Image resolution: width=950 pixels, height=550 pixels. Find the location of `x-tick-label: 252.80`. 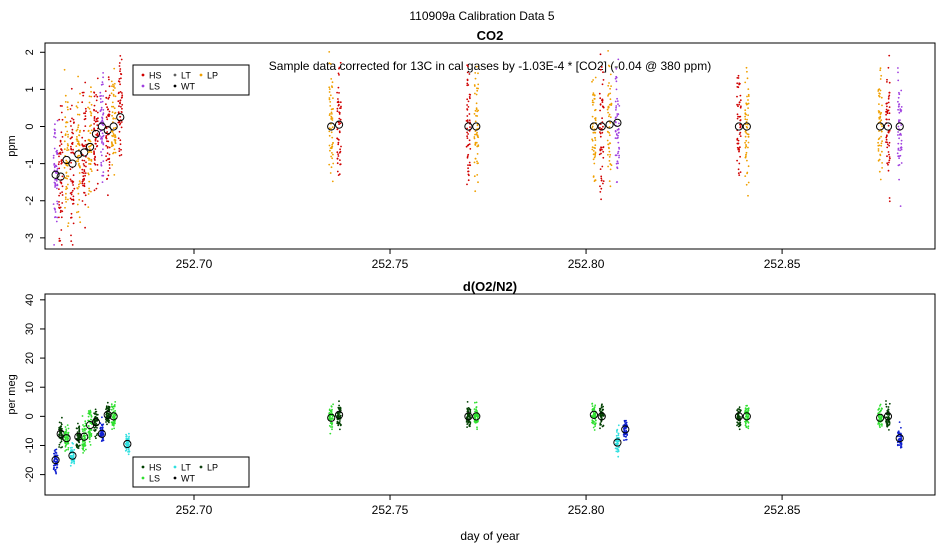

x-tick-label: 252.80 is located at coordinates (586, 510).